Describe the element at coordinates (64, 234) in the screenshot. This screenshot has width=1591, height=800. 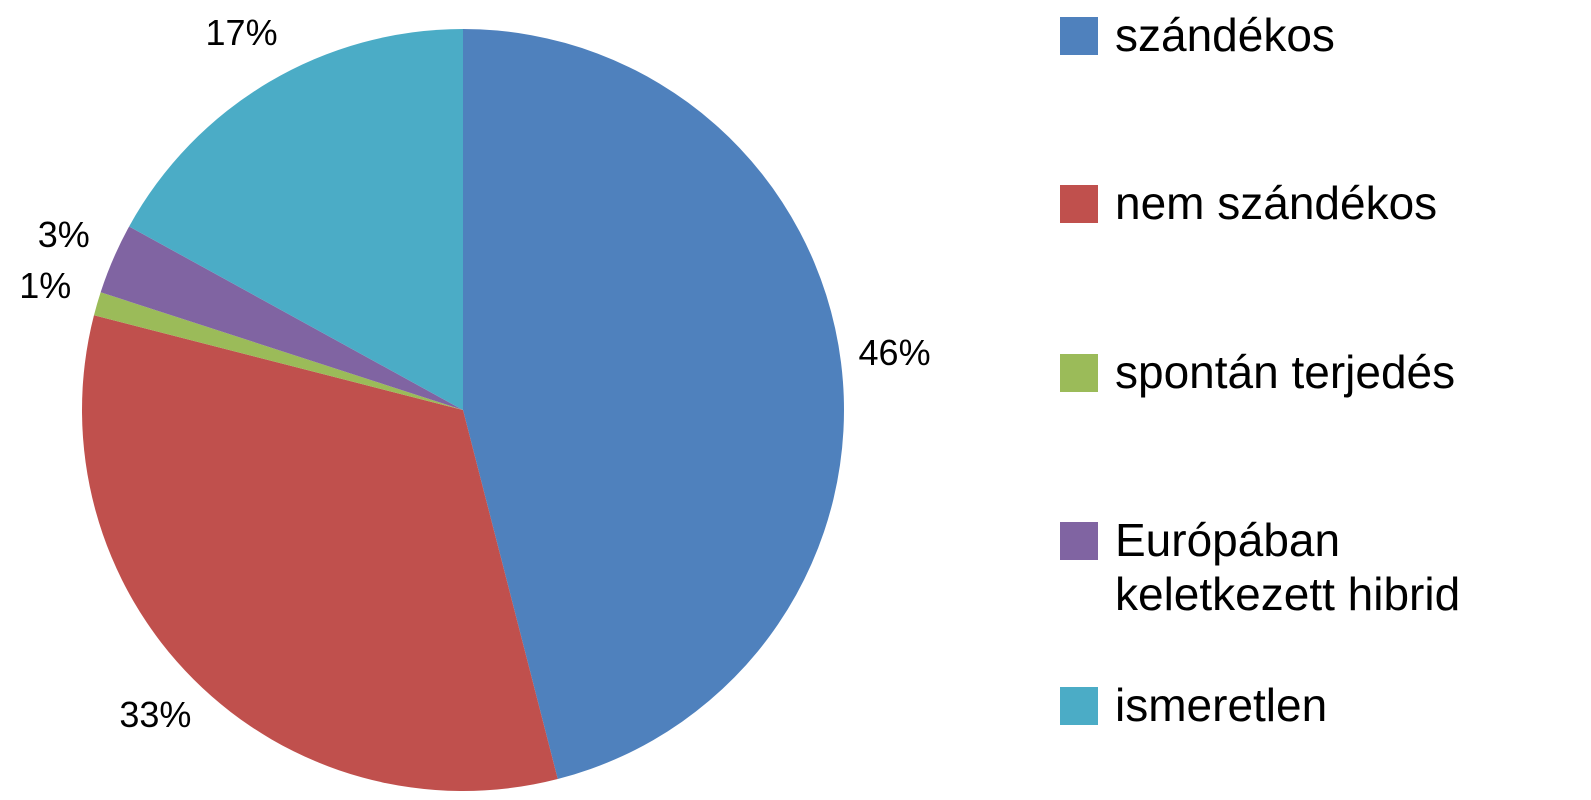
I see `data-label: 3%` at that location.